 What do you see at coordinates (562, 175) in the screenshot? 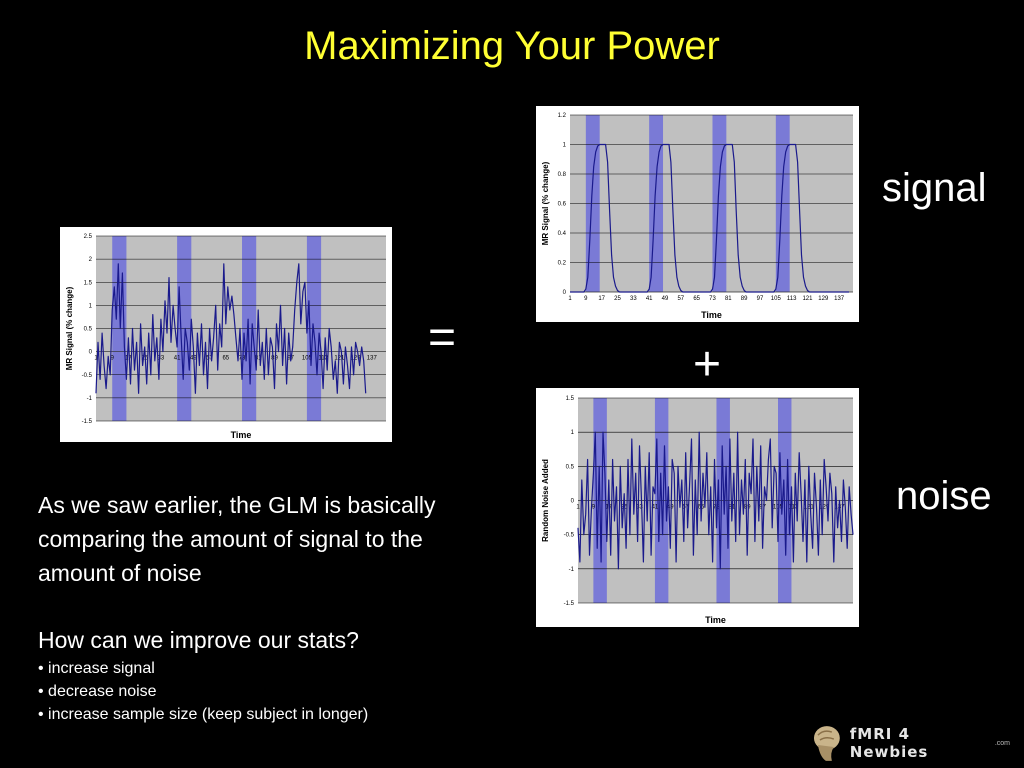
I see `y-tick-label: 0.8` at bounding box center [562, 175].